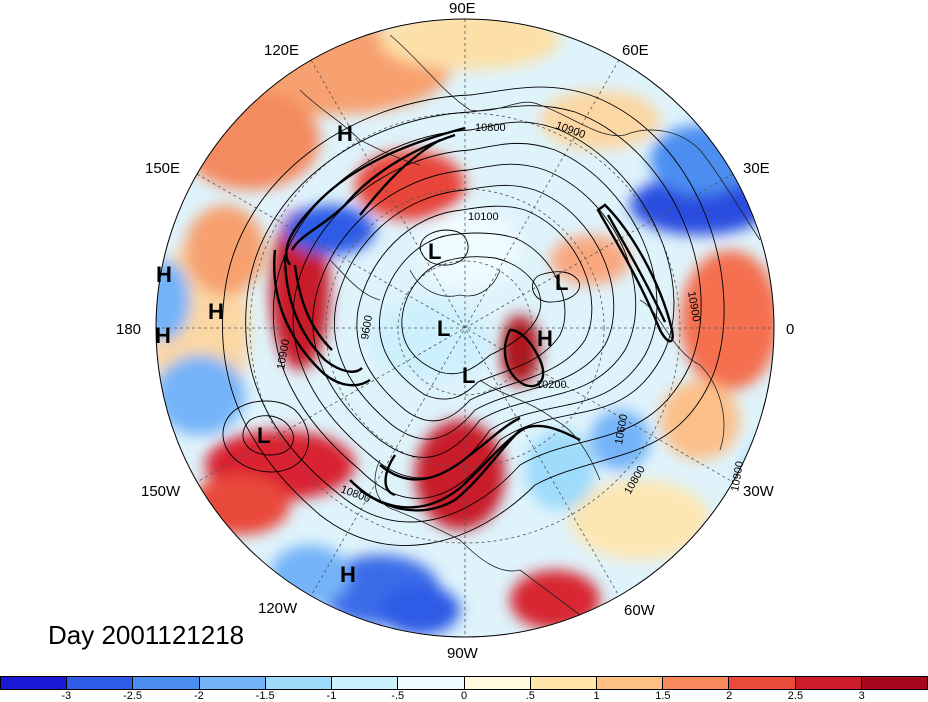  Describe the element at coordinates (729, 696) in the screenshot. I see `colorbar-tick-label: 2` at that location.